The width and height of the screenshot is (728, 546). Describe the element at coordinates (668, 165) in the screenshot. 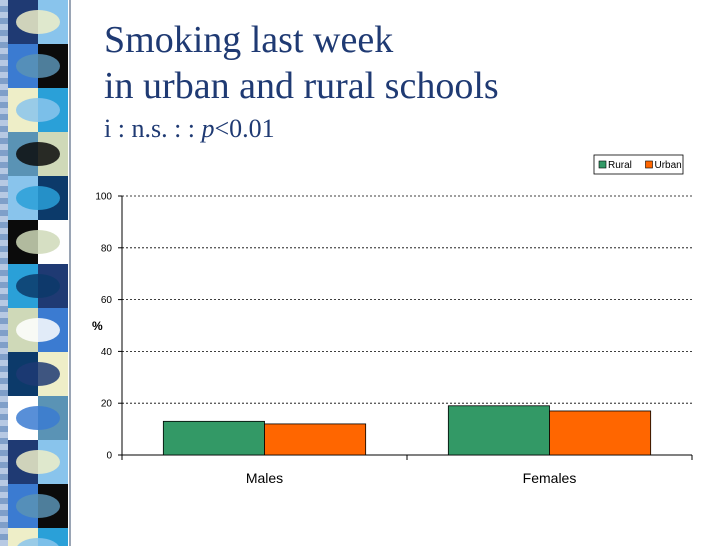

I see `legend-label-urban: Urban` at that location.